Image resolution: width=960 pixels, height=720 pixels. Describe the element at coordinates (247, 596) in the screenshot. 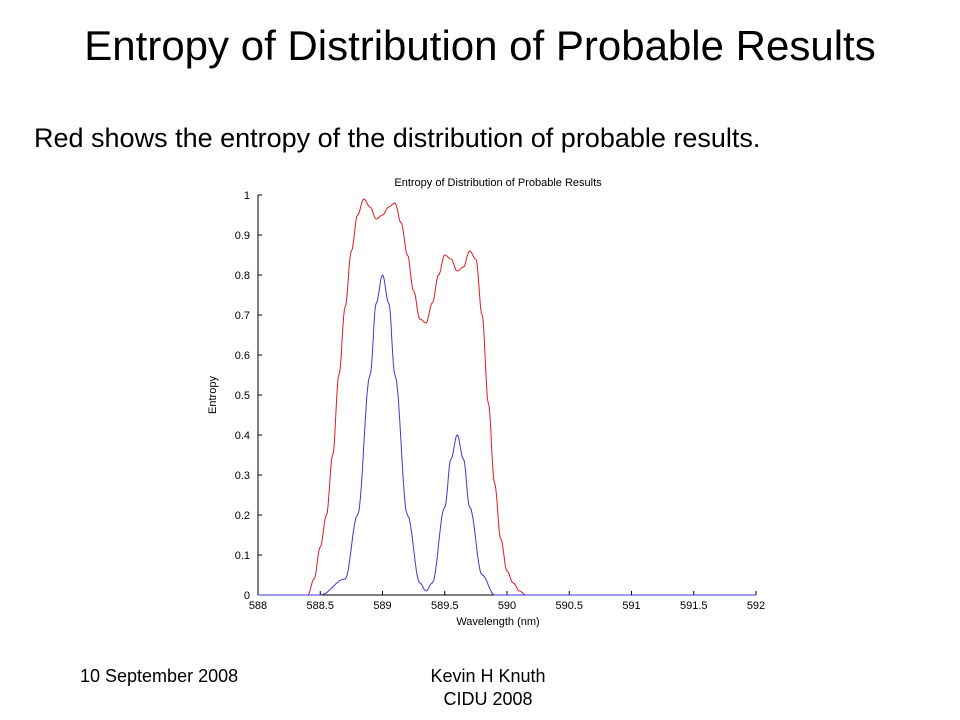

I see `y-tick-label: 0` at that location.